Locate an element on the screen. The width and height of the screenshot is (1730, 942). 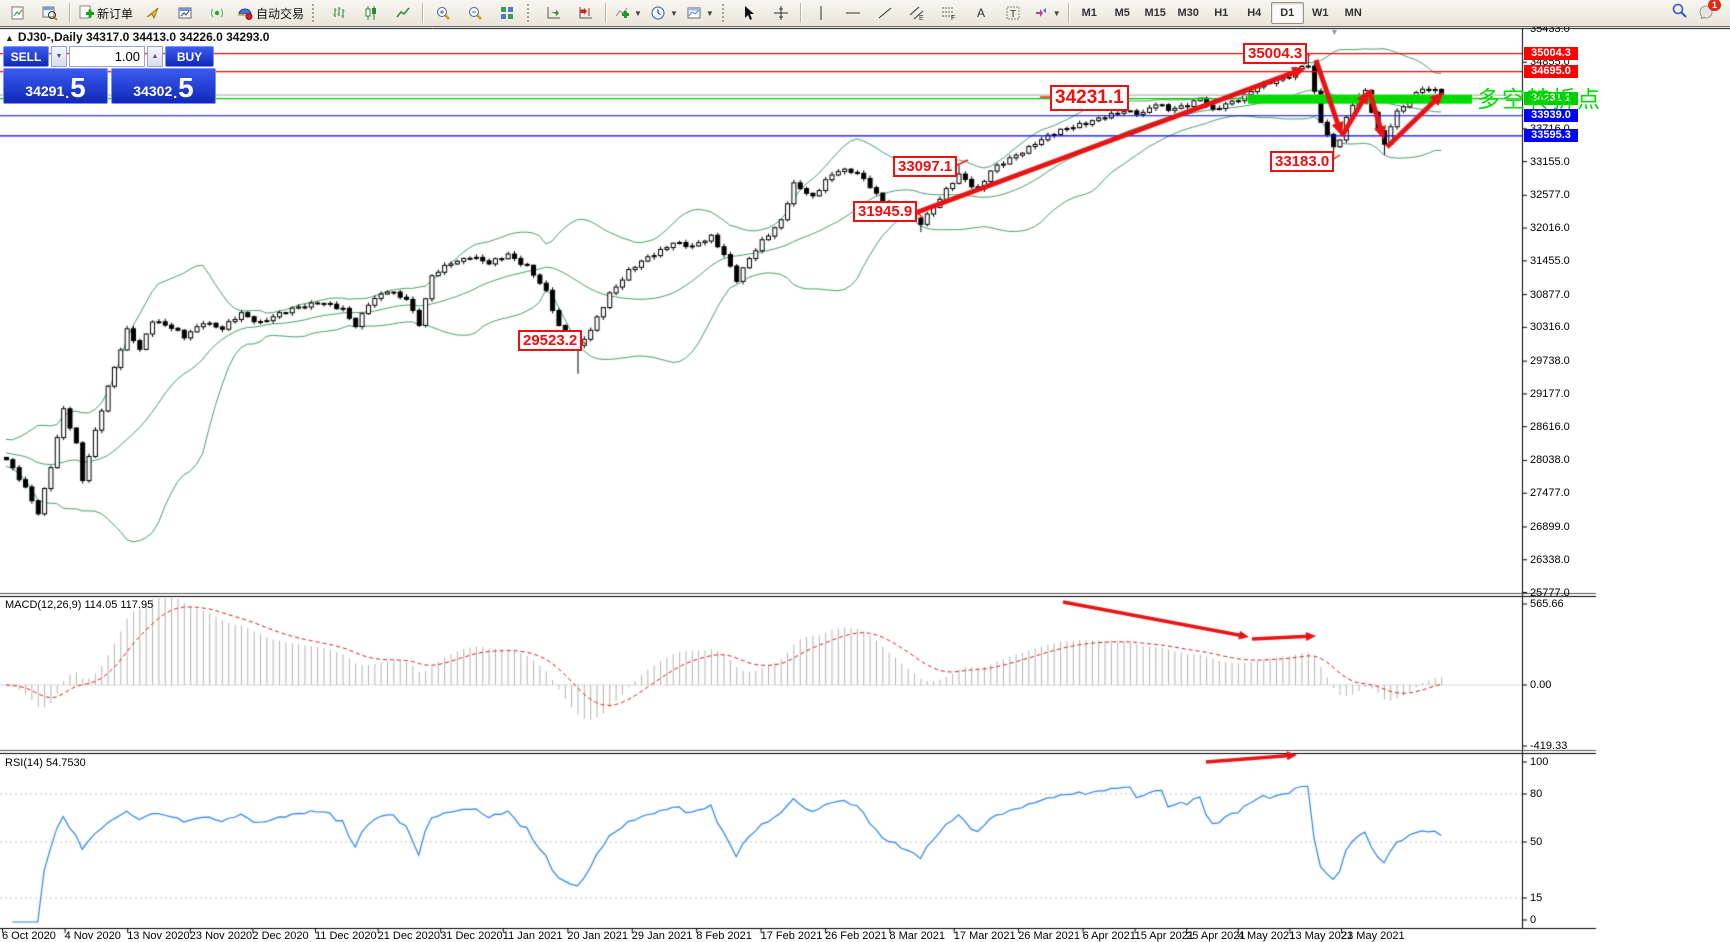
notification-count-badge: 1 is located at coordinates (1714, 5).